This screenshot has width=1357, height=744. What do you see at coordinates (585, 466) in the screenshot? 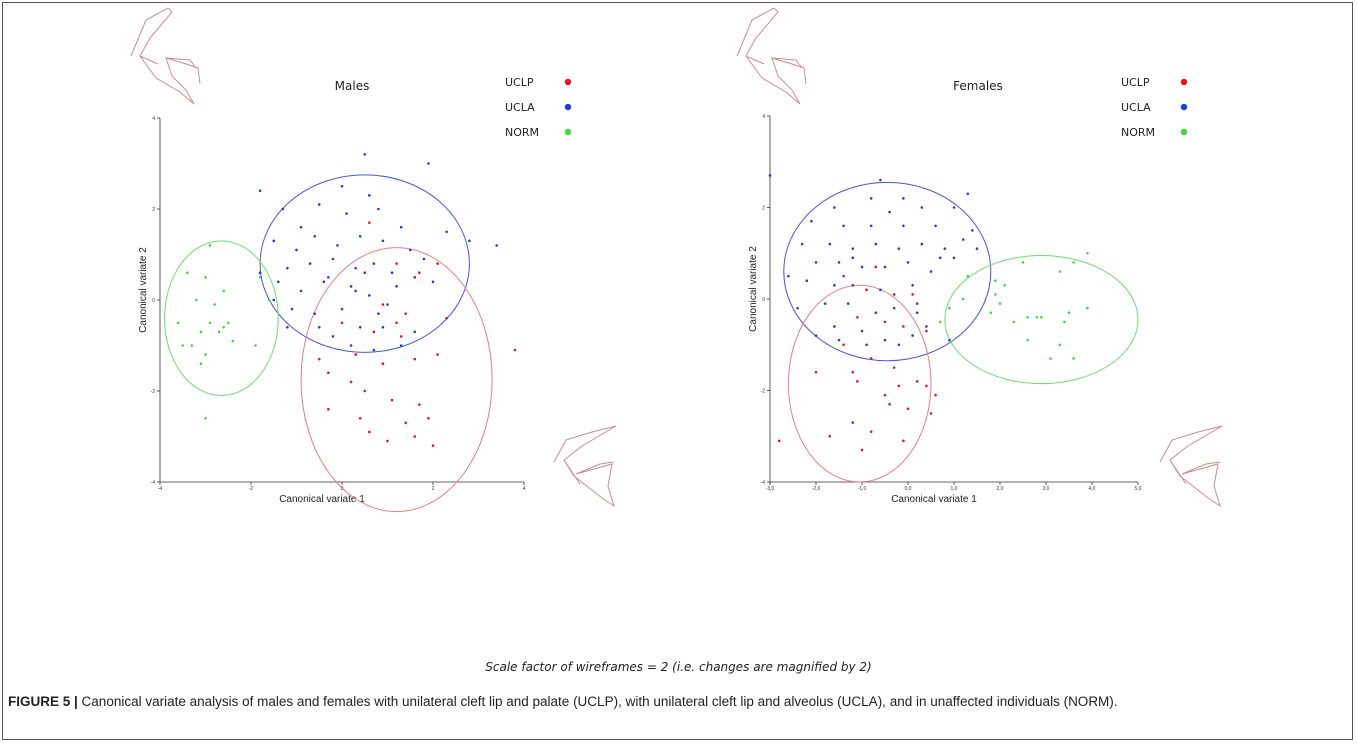
I see `wireframe-icon-bottom-left` at bounding box center [585, 466].